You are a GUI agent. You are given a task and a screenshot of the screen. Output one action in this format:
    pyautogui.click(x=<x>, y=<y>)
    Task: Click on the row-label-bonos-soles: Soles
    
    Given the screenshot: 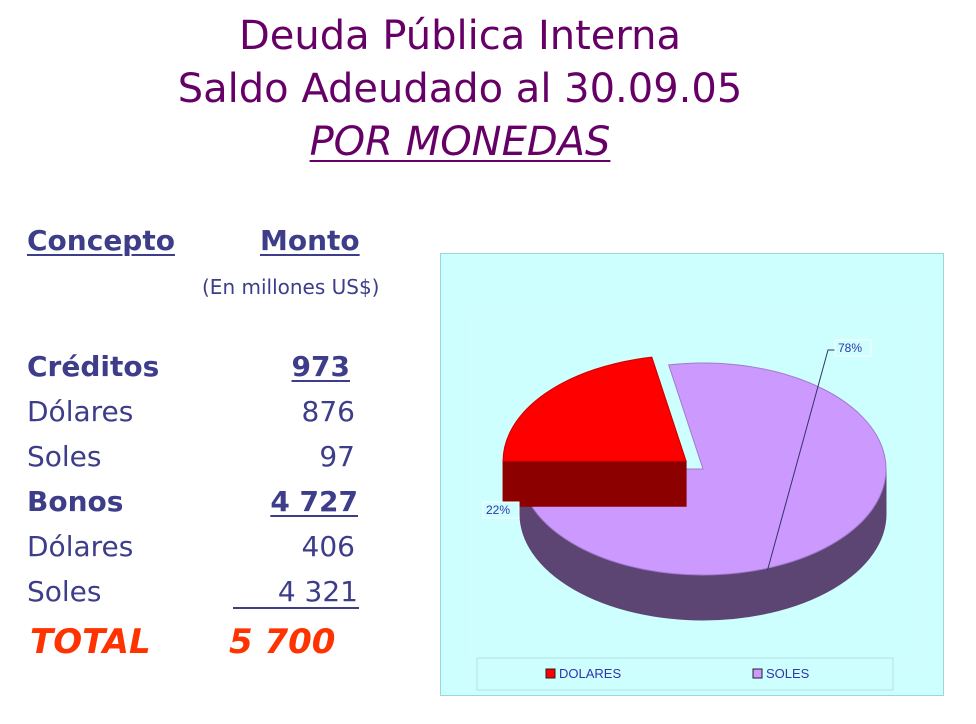 What is the action you would take?
    pyautogui.click(x=64, y=591)
    